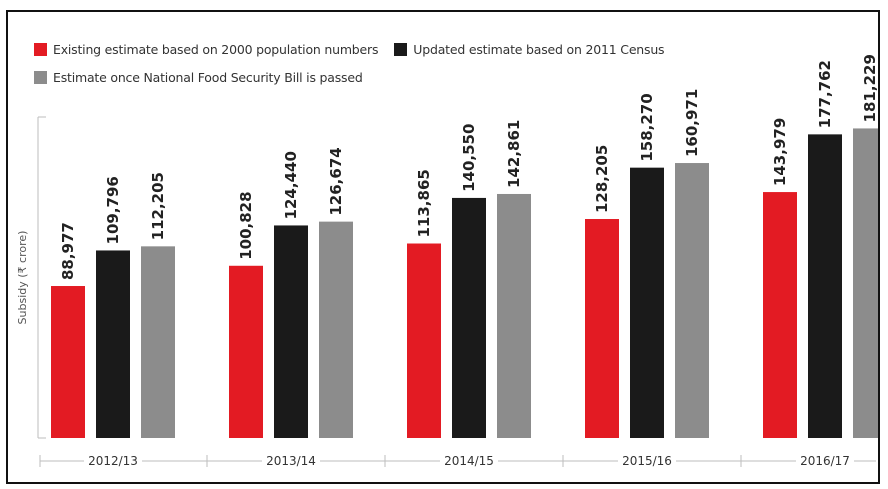  I want to click on x-tick-label-2014-15: 2014/15, so click(469, 461).